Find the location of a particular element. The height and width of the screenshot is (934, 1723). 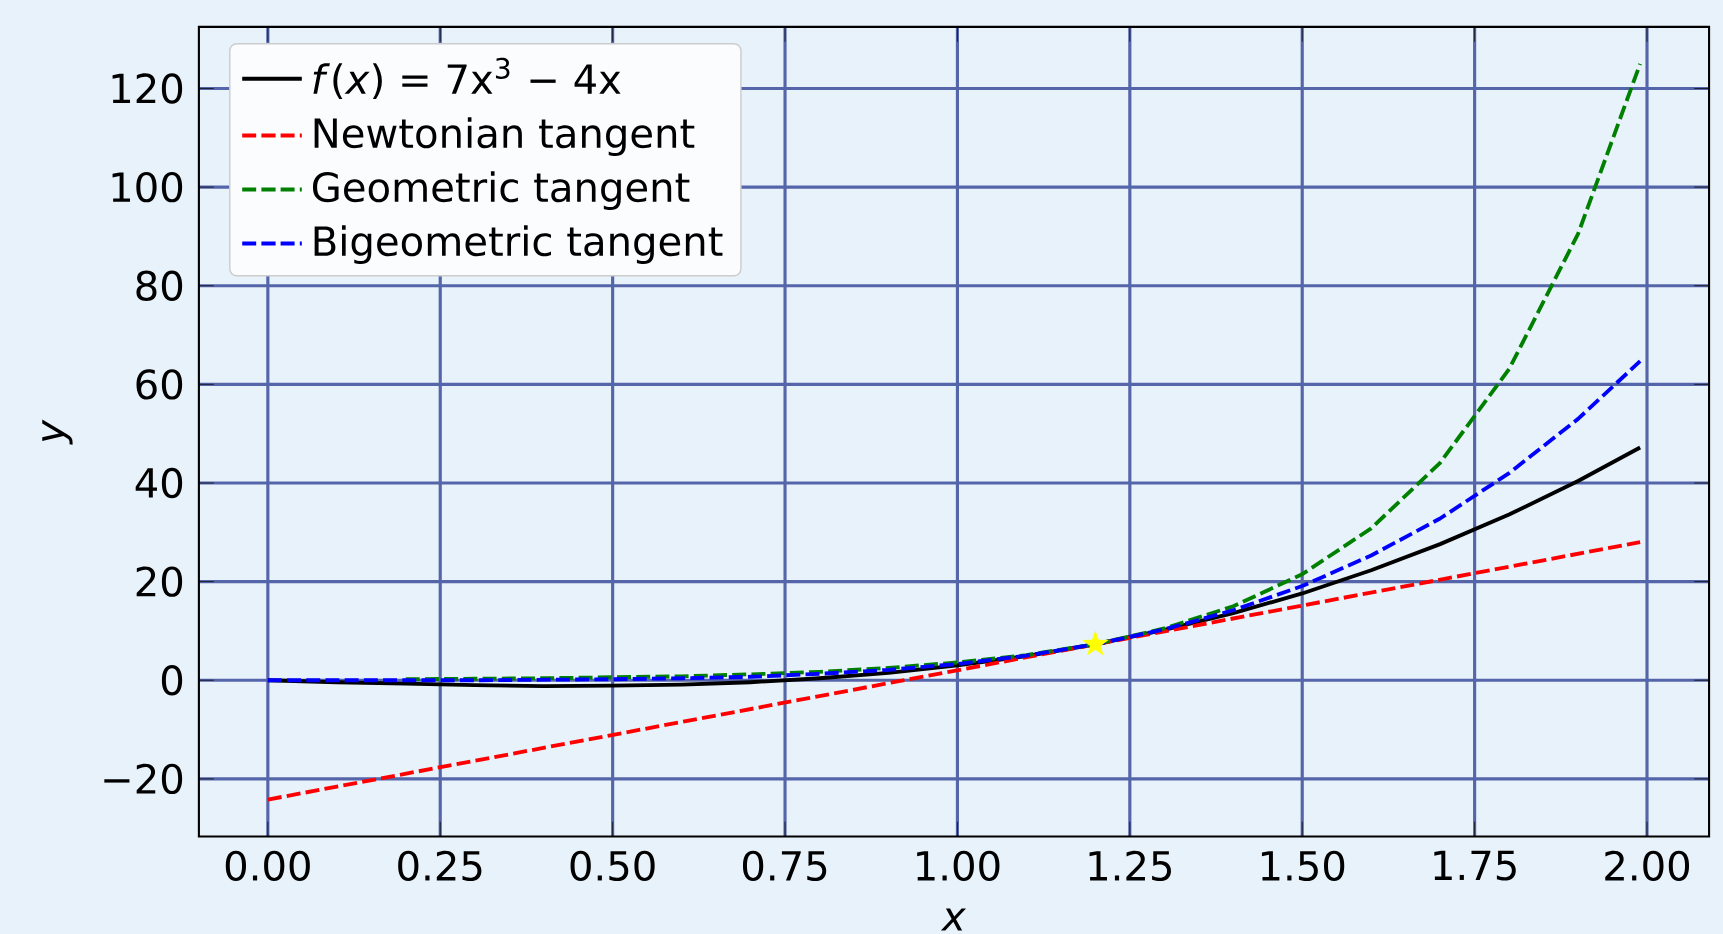

y-tick-label: 100 is located at coordinates (147, 187).